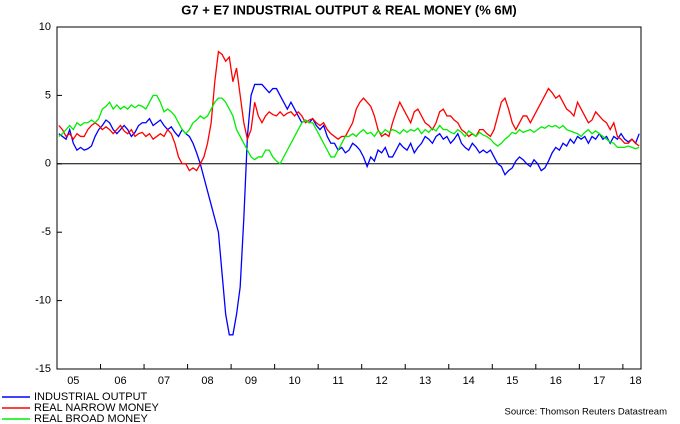  What do you see at coordinates (251, 381) in the screenshot?
I see `x-tick-label: 09` at bounding box center [251, 381].